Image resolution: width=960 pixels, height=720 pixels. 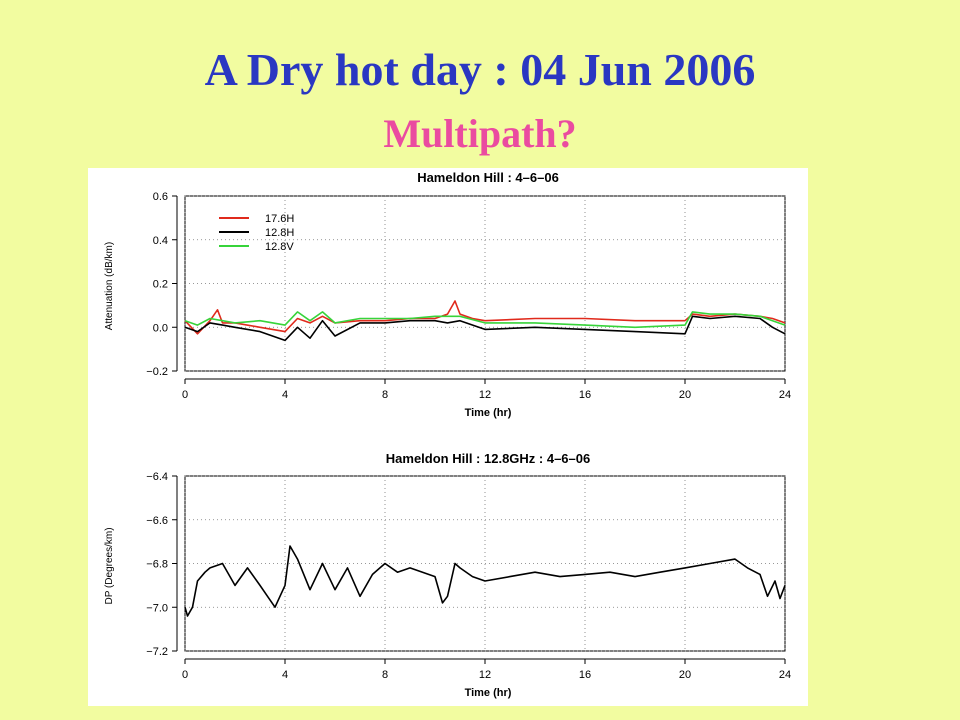 I want to click on chart-title: Hameldon Hill : 12.8GHz : 4–6–06, so click(x=488, y=458).